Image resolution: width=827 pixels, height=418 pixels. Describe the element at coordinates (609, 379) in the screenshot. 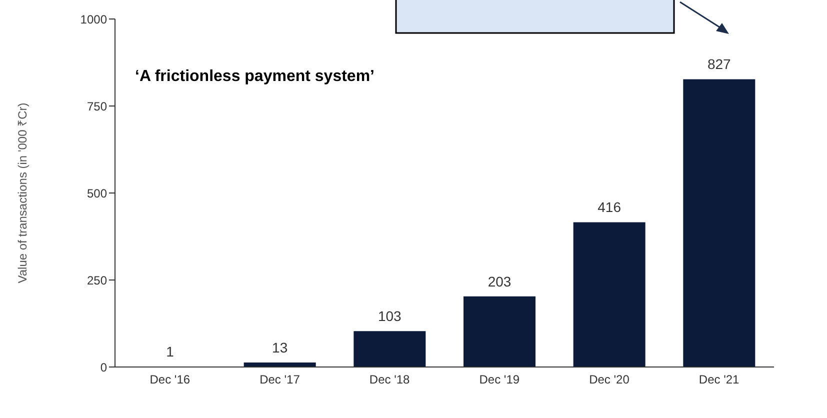

I see `x-tick-label: Dec '20` at that location.